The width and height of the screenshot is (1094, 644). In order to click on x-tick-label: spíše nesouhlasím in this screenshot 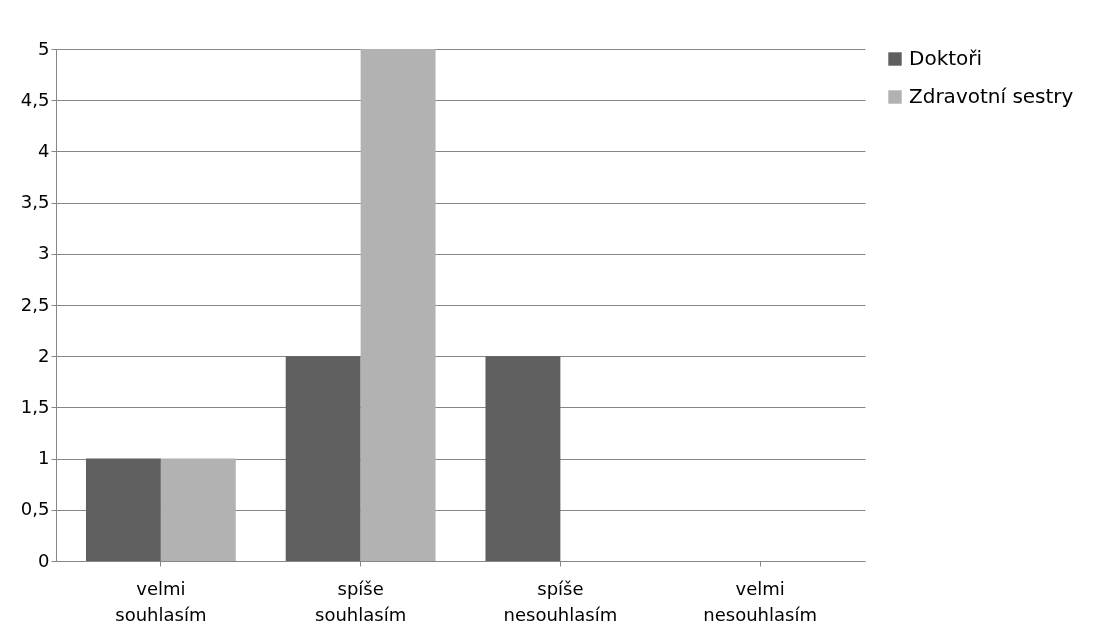, I will do `click(560, 601)`.